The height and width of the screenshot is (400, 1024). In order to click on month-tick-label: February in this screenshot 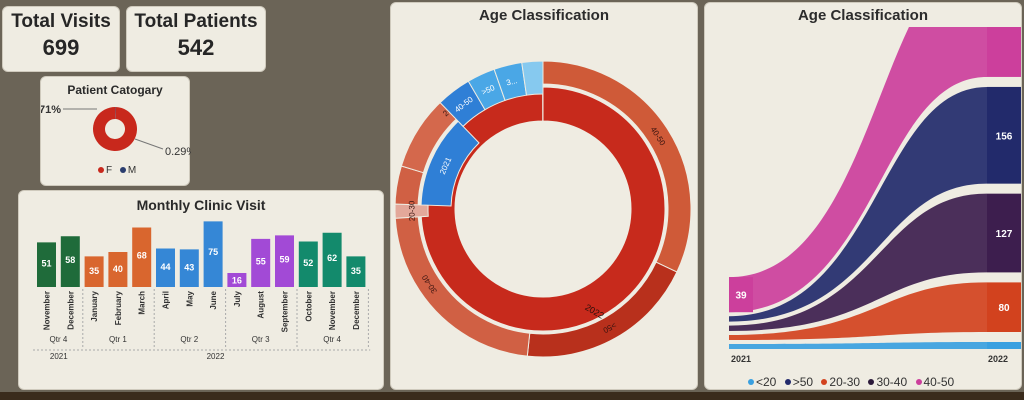, I will do `click(118, 307)`.